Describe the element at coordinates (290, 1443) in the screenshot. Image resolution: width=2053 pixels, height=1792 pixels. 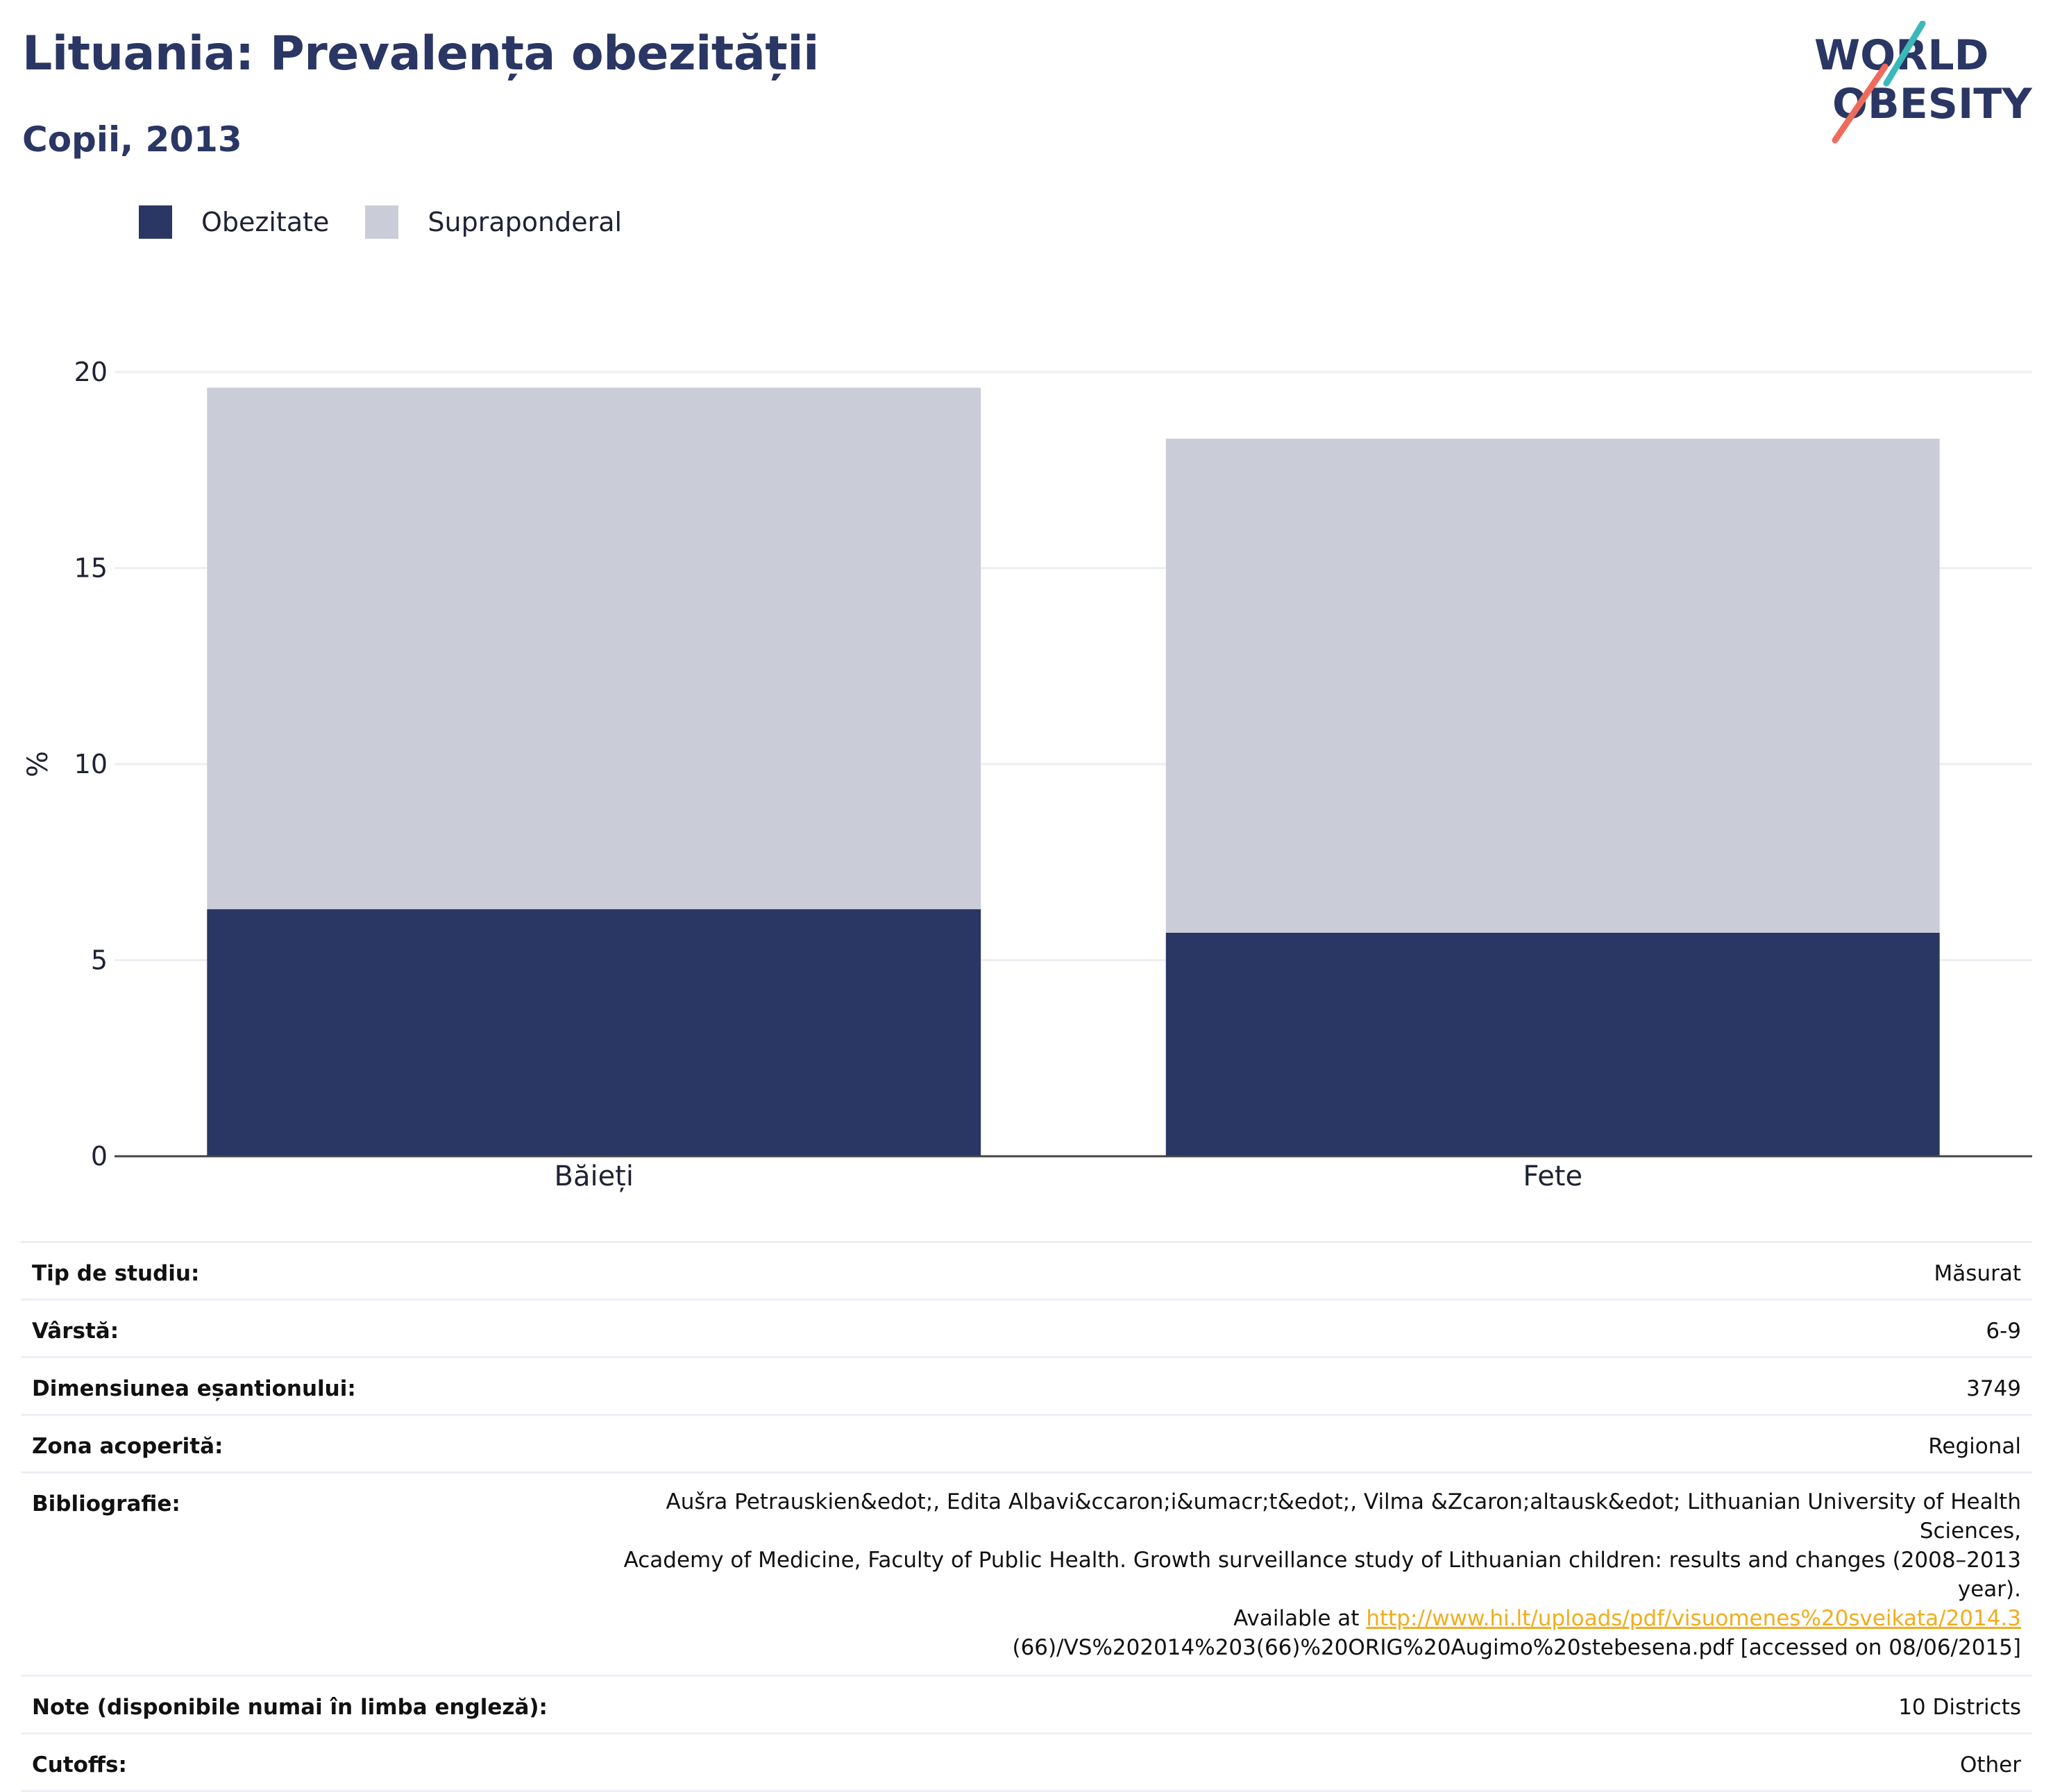
I see `info-label: Zona acoperită:` at that location.